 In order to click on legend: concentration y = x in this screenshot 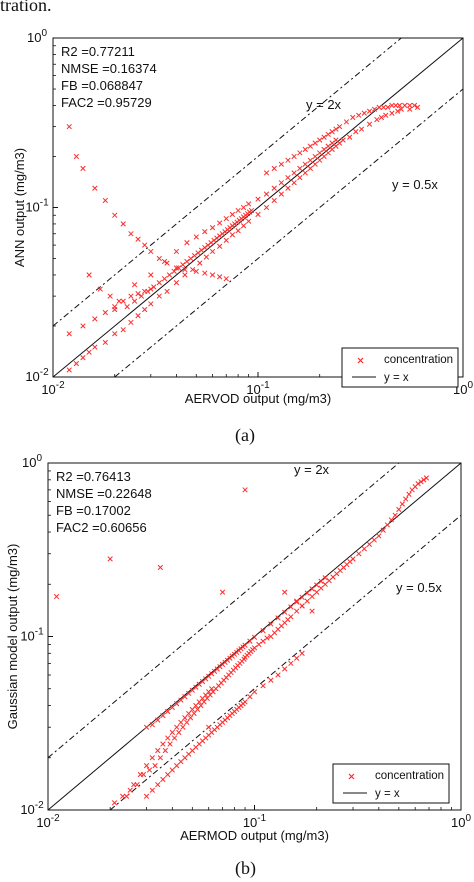, I will do `click(400, 367)`.